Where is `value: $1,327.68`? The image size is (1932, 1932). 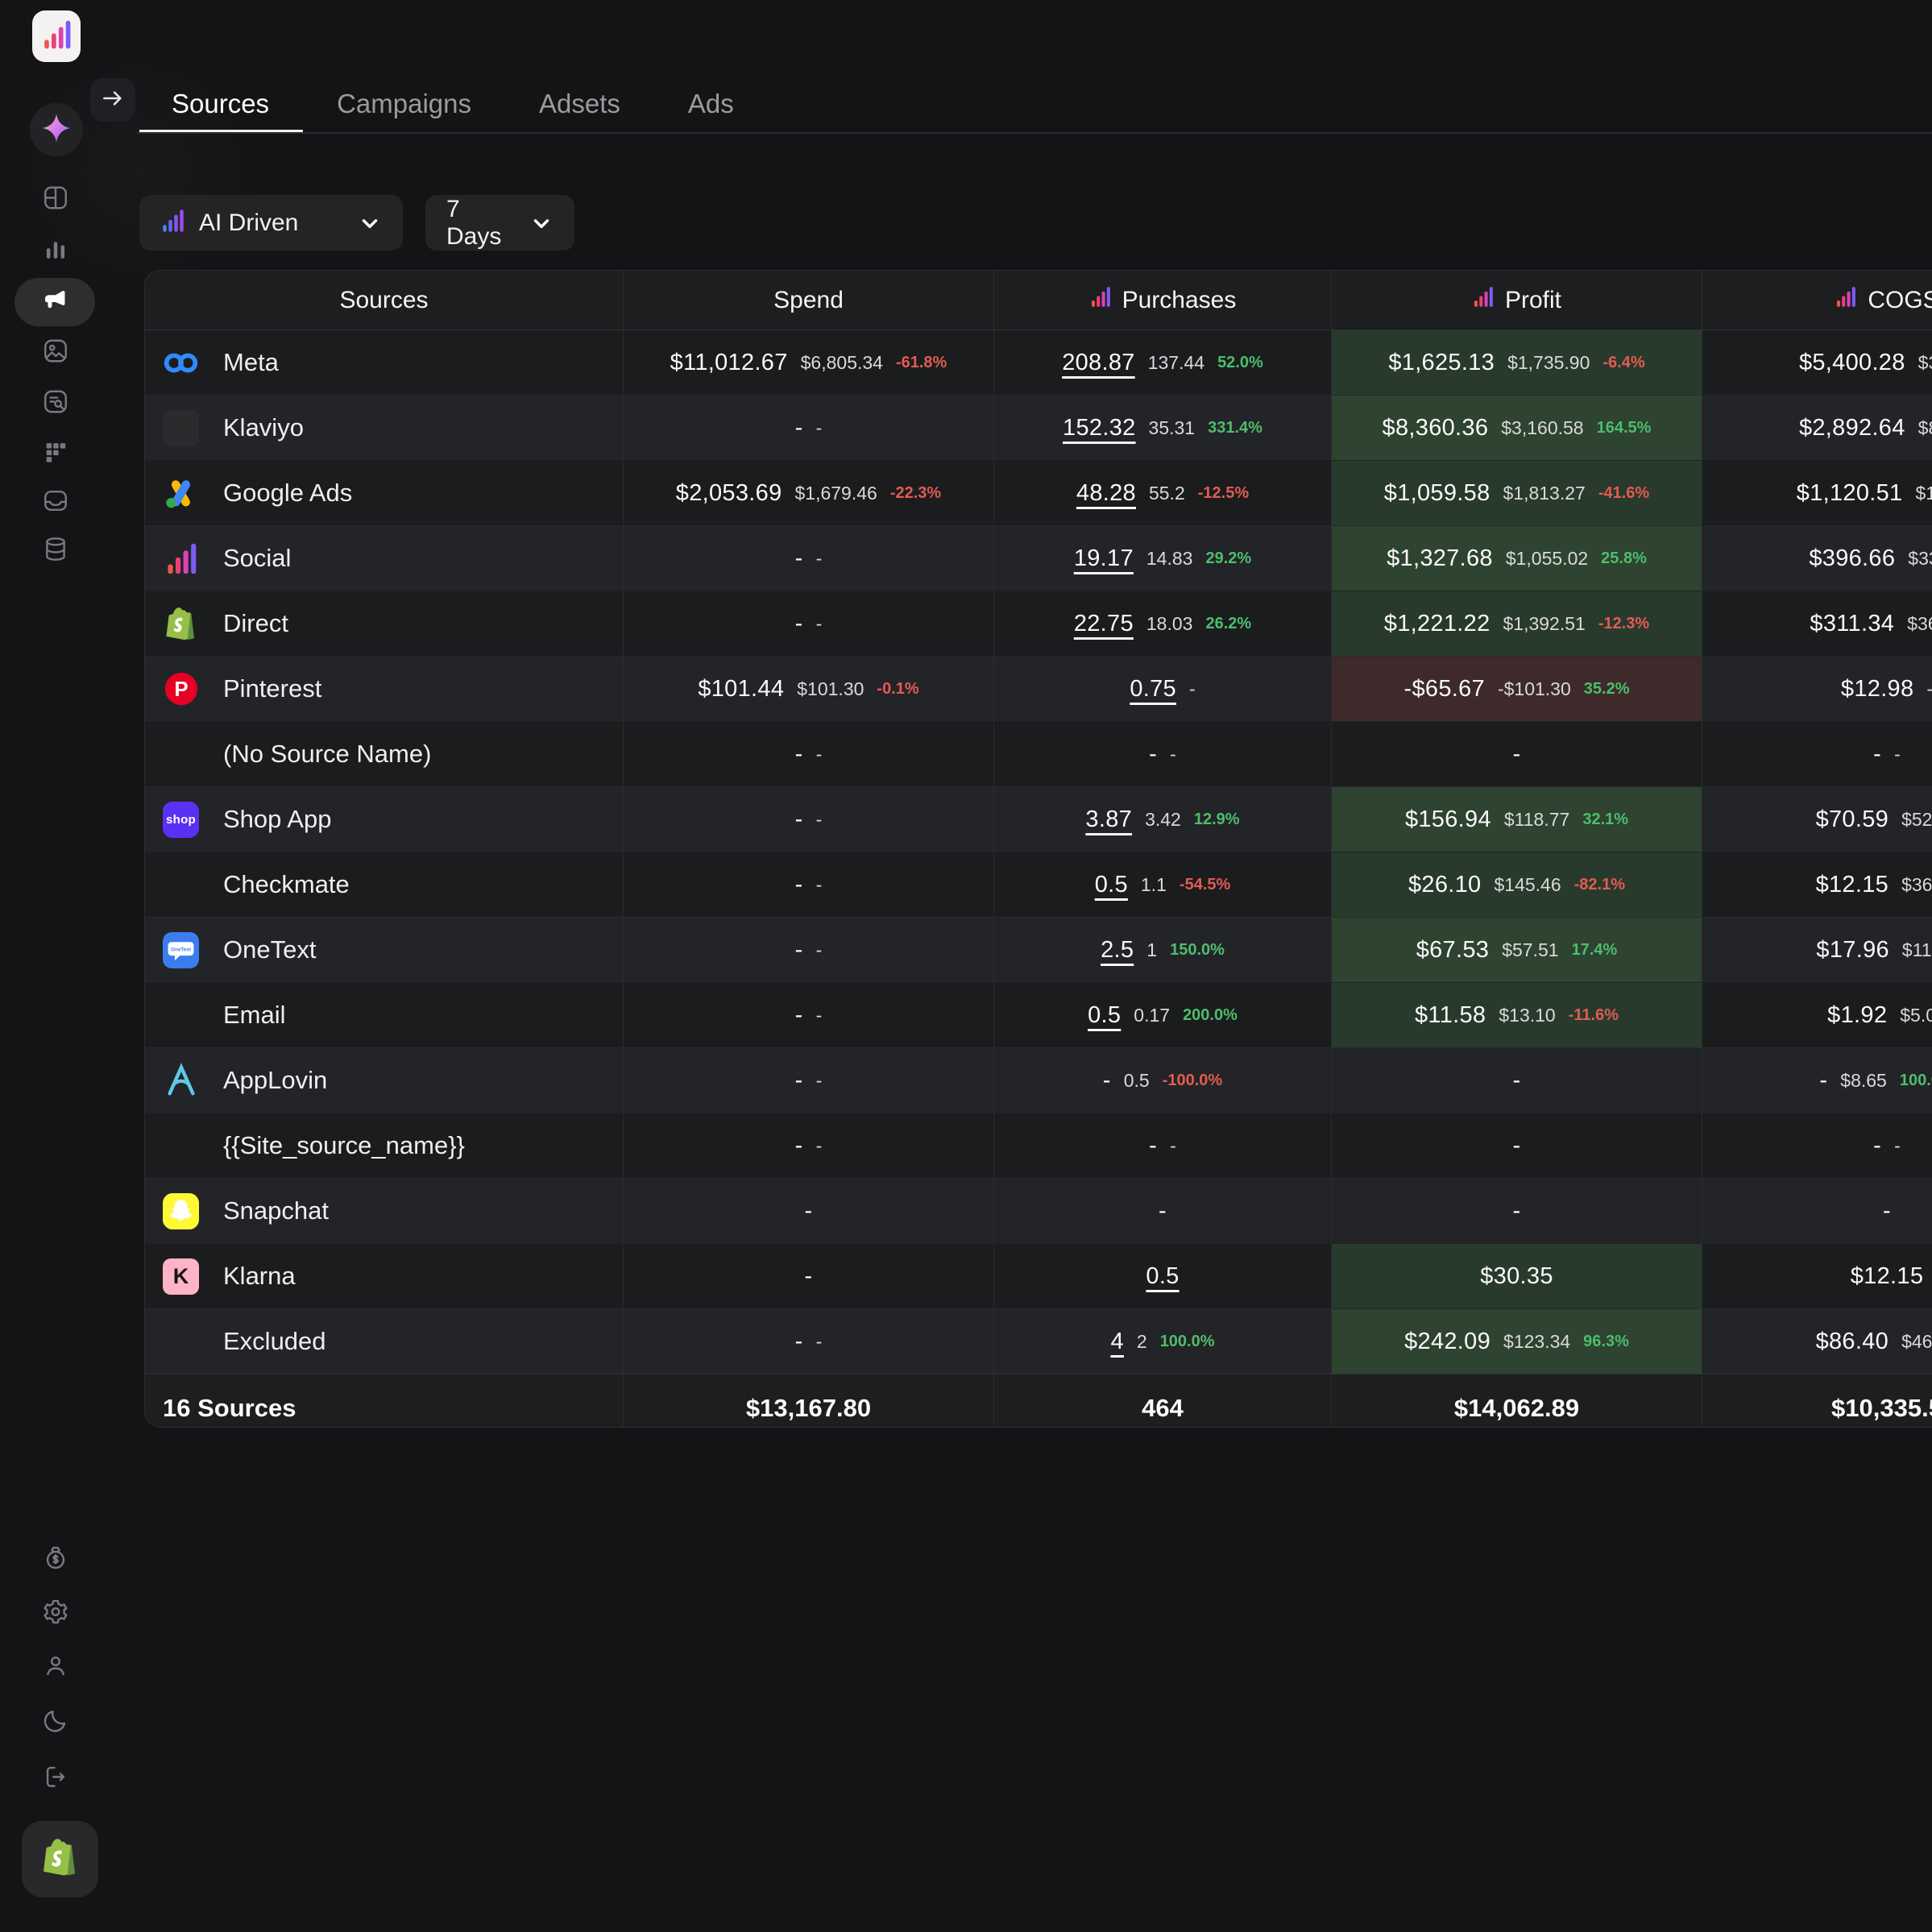
value: $1,327.68 is located at coordinates (1440, 558).